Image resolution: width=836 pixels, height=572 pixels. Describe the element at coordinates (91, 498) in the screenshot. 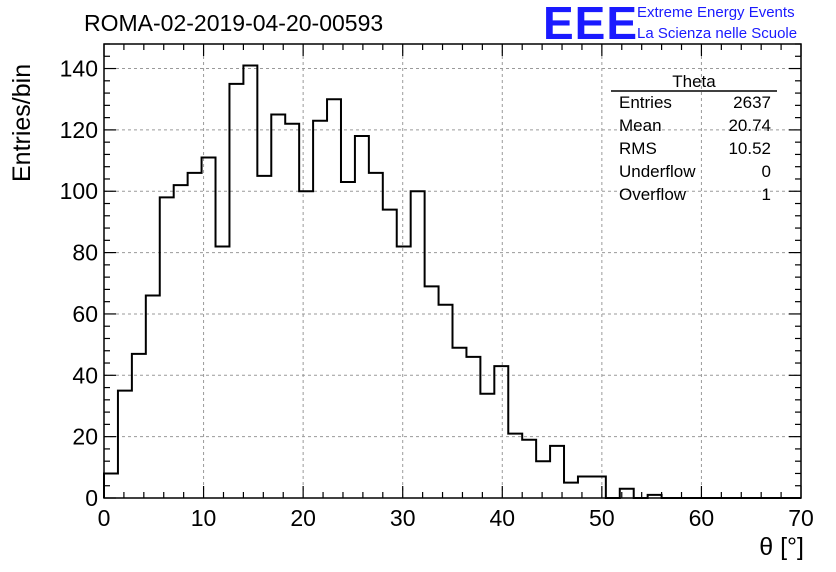

I see `y-tick-label: 0` at that location.